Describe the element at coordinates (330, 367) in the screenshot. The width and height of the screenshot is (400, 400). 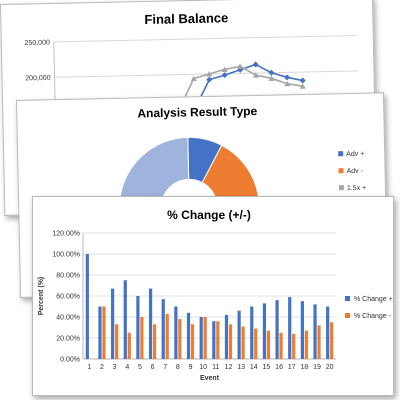
I see `x-tick-label: 20` at that location.